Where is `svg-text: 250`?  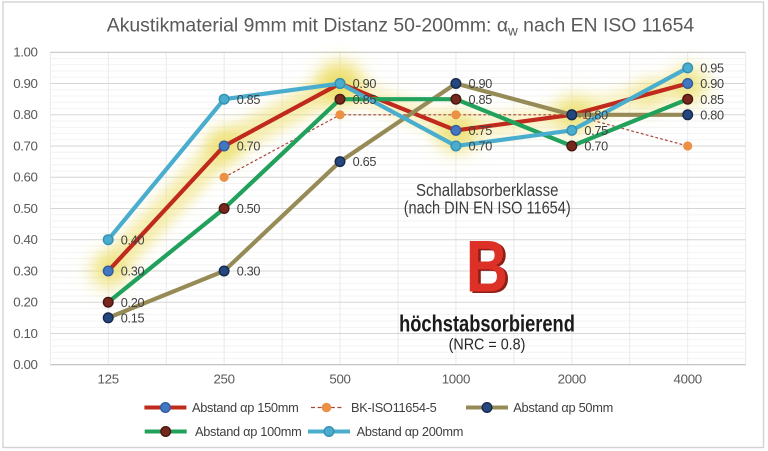
svg-text: 250 is located at coordinates (223, 379).